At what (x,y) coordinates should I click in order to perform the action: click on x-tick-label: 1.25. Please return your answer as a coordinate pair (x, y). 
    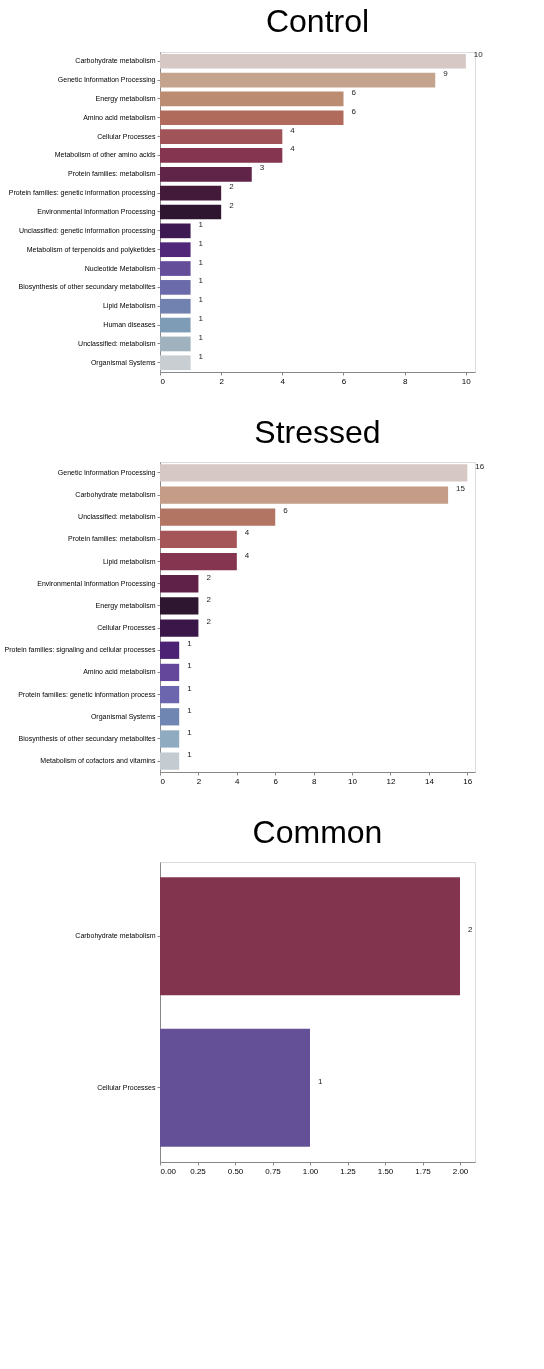
    Looking at the image, I should click on (348, 1171).